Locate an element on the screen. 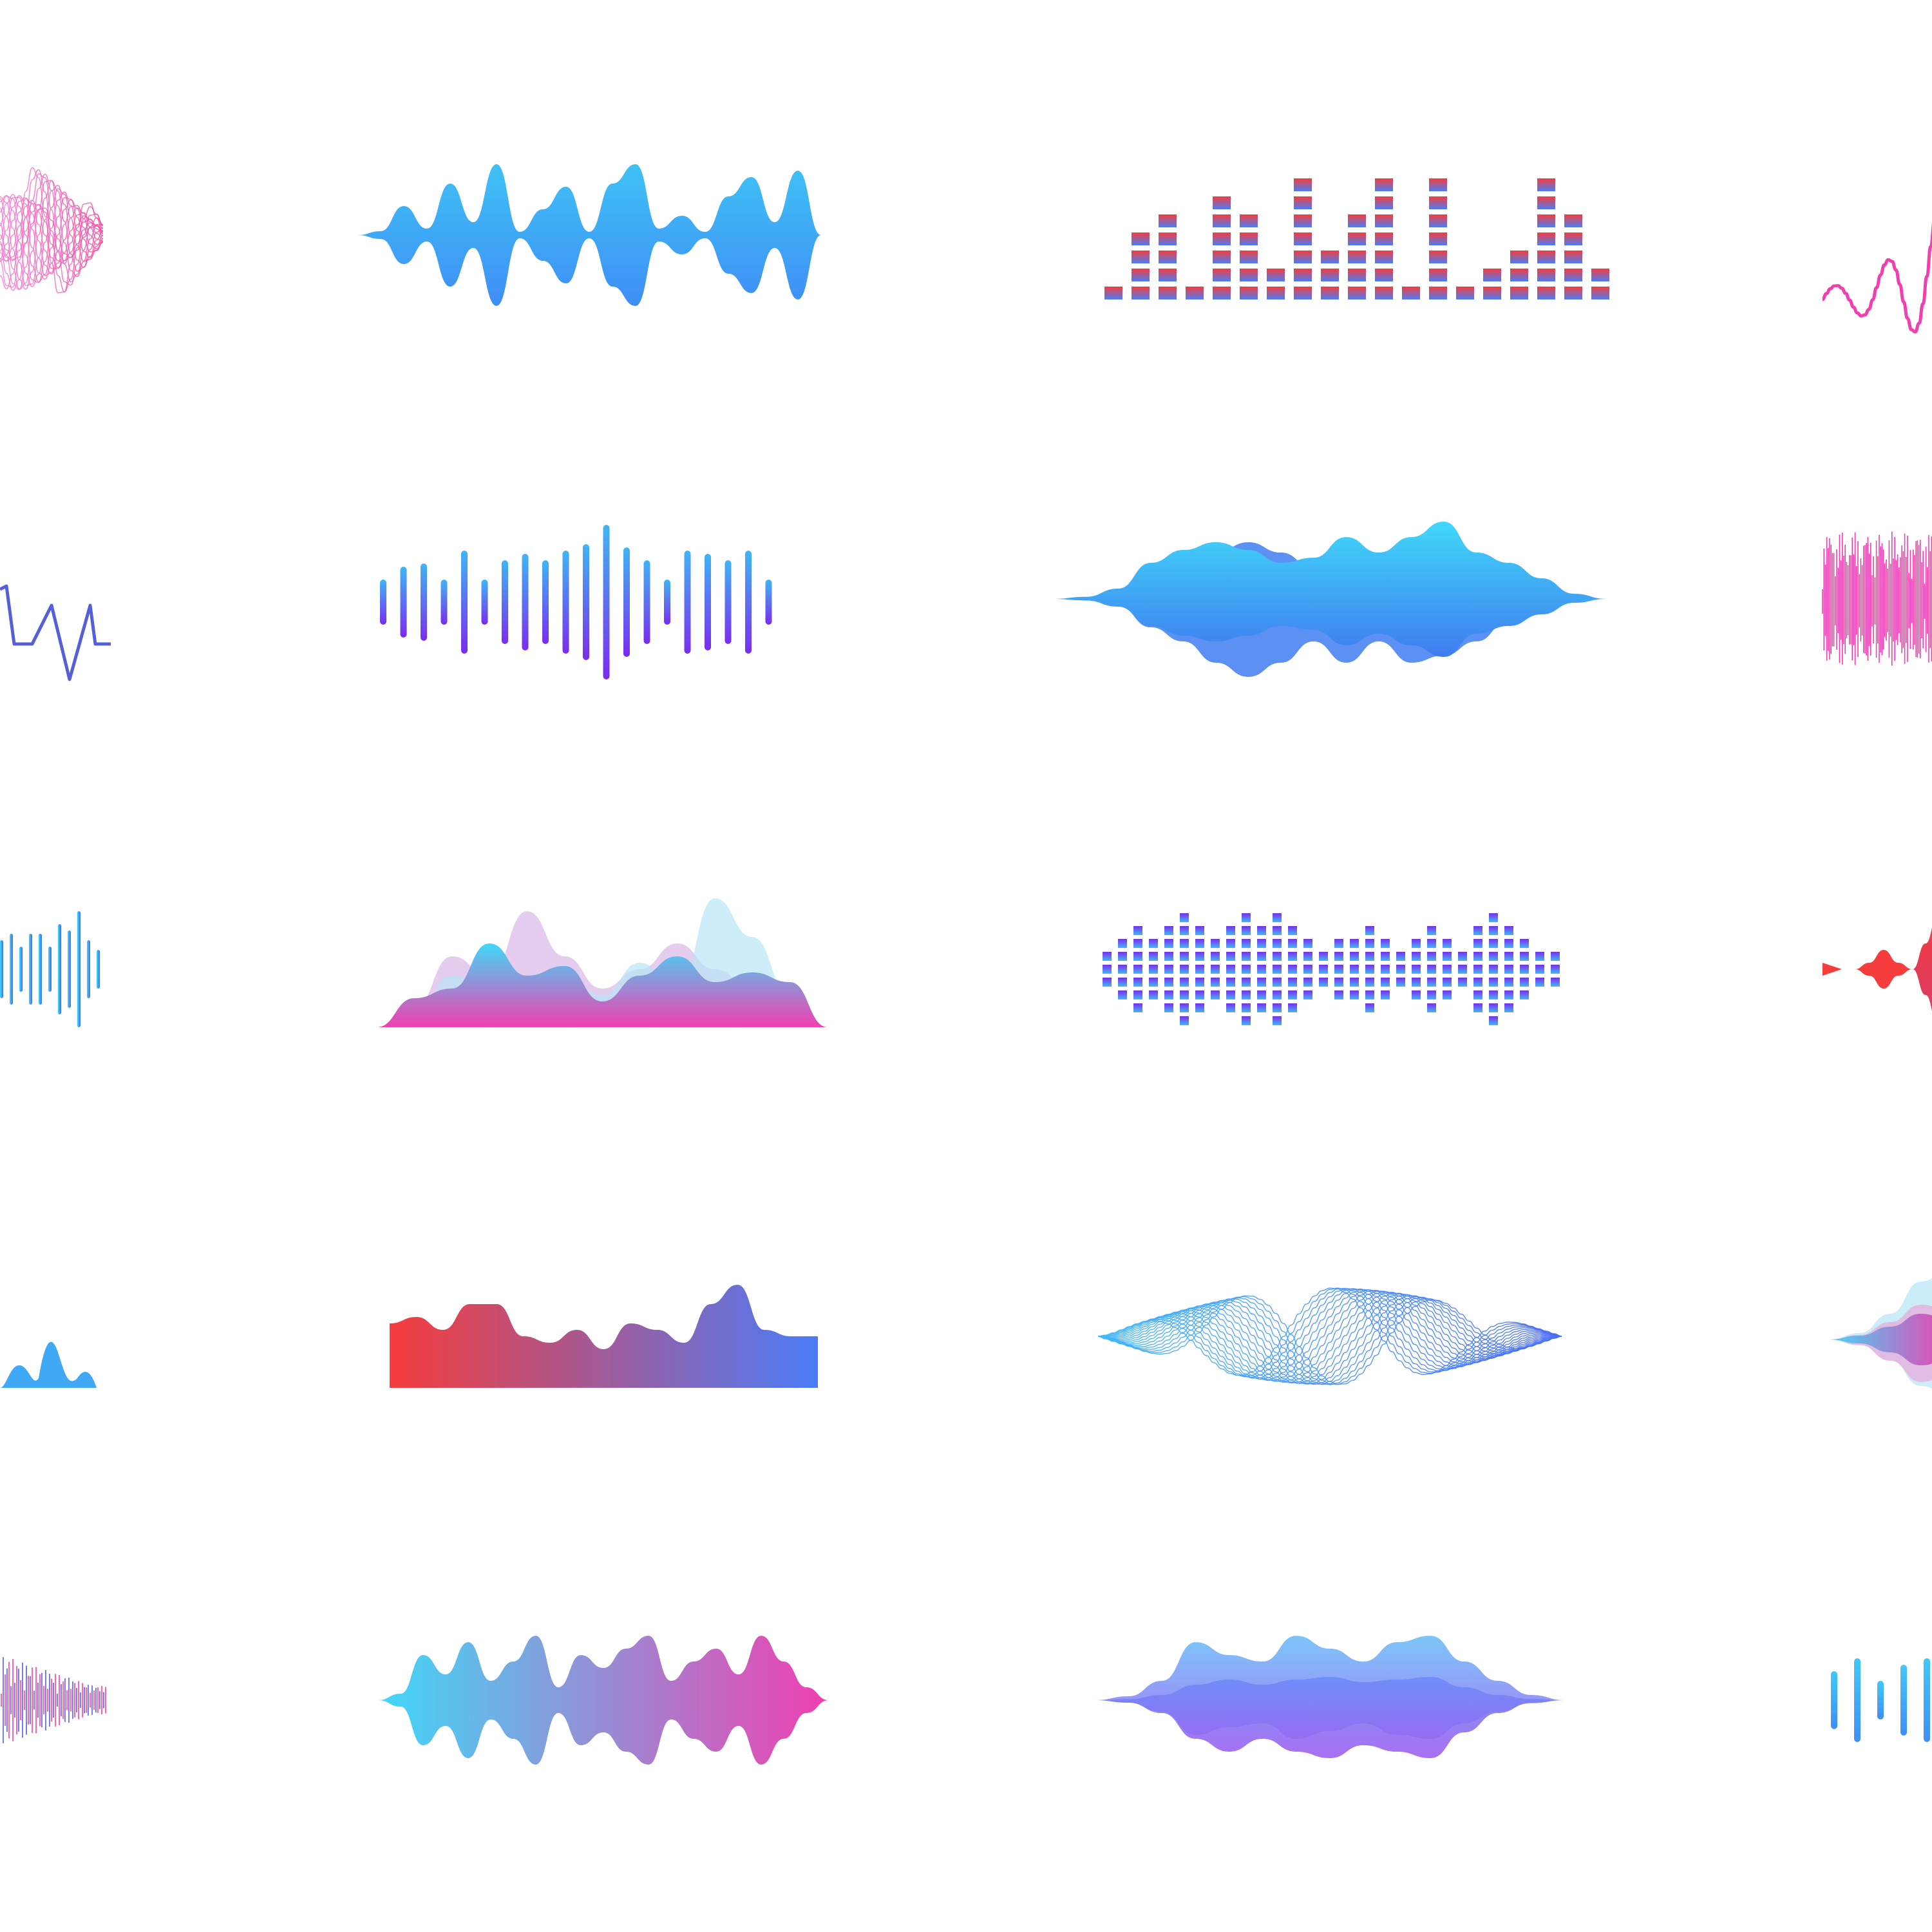 Image resolution: width=1932 pixels, height=1932 pixels. blob-front is located at coordinates (1880, 1339).